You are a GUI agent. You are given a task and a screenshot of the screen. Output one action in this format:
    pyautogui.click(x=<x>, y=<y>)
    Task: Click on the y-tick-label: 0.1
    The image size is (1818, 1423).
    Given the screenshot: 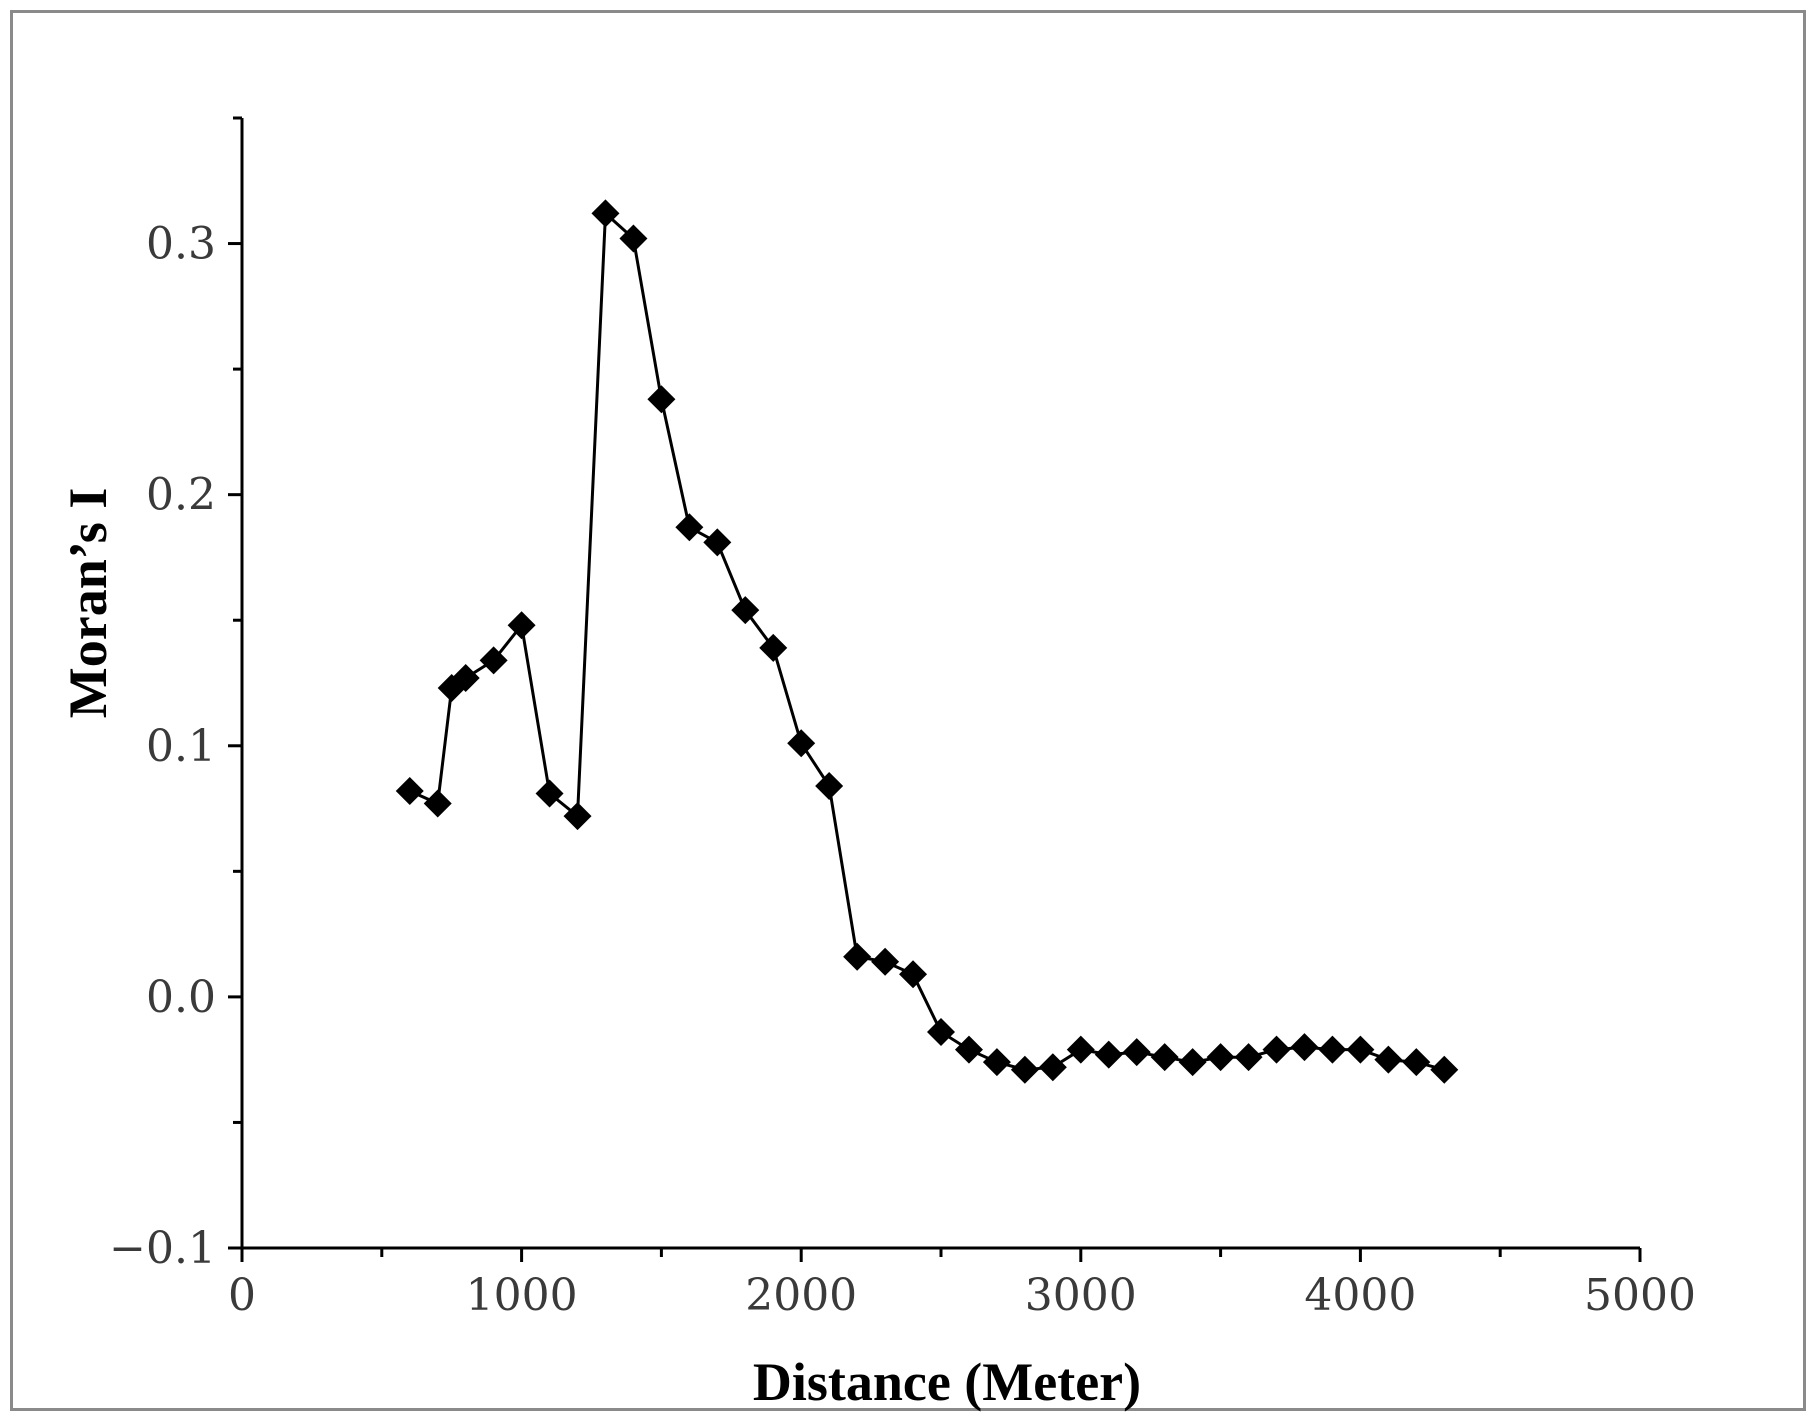 What is the action you would take?
    pyautogui.click(x=181, y=746)
    